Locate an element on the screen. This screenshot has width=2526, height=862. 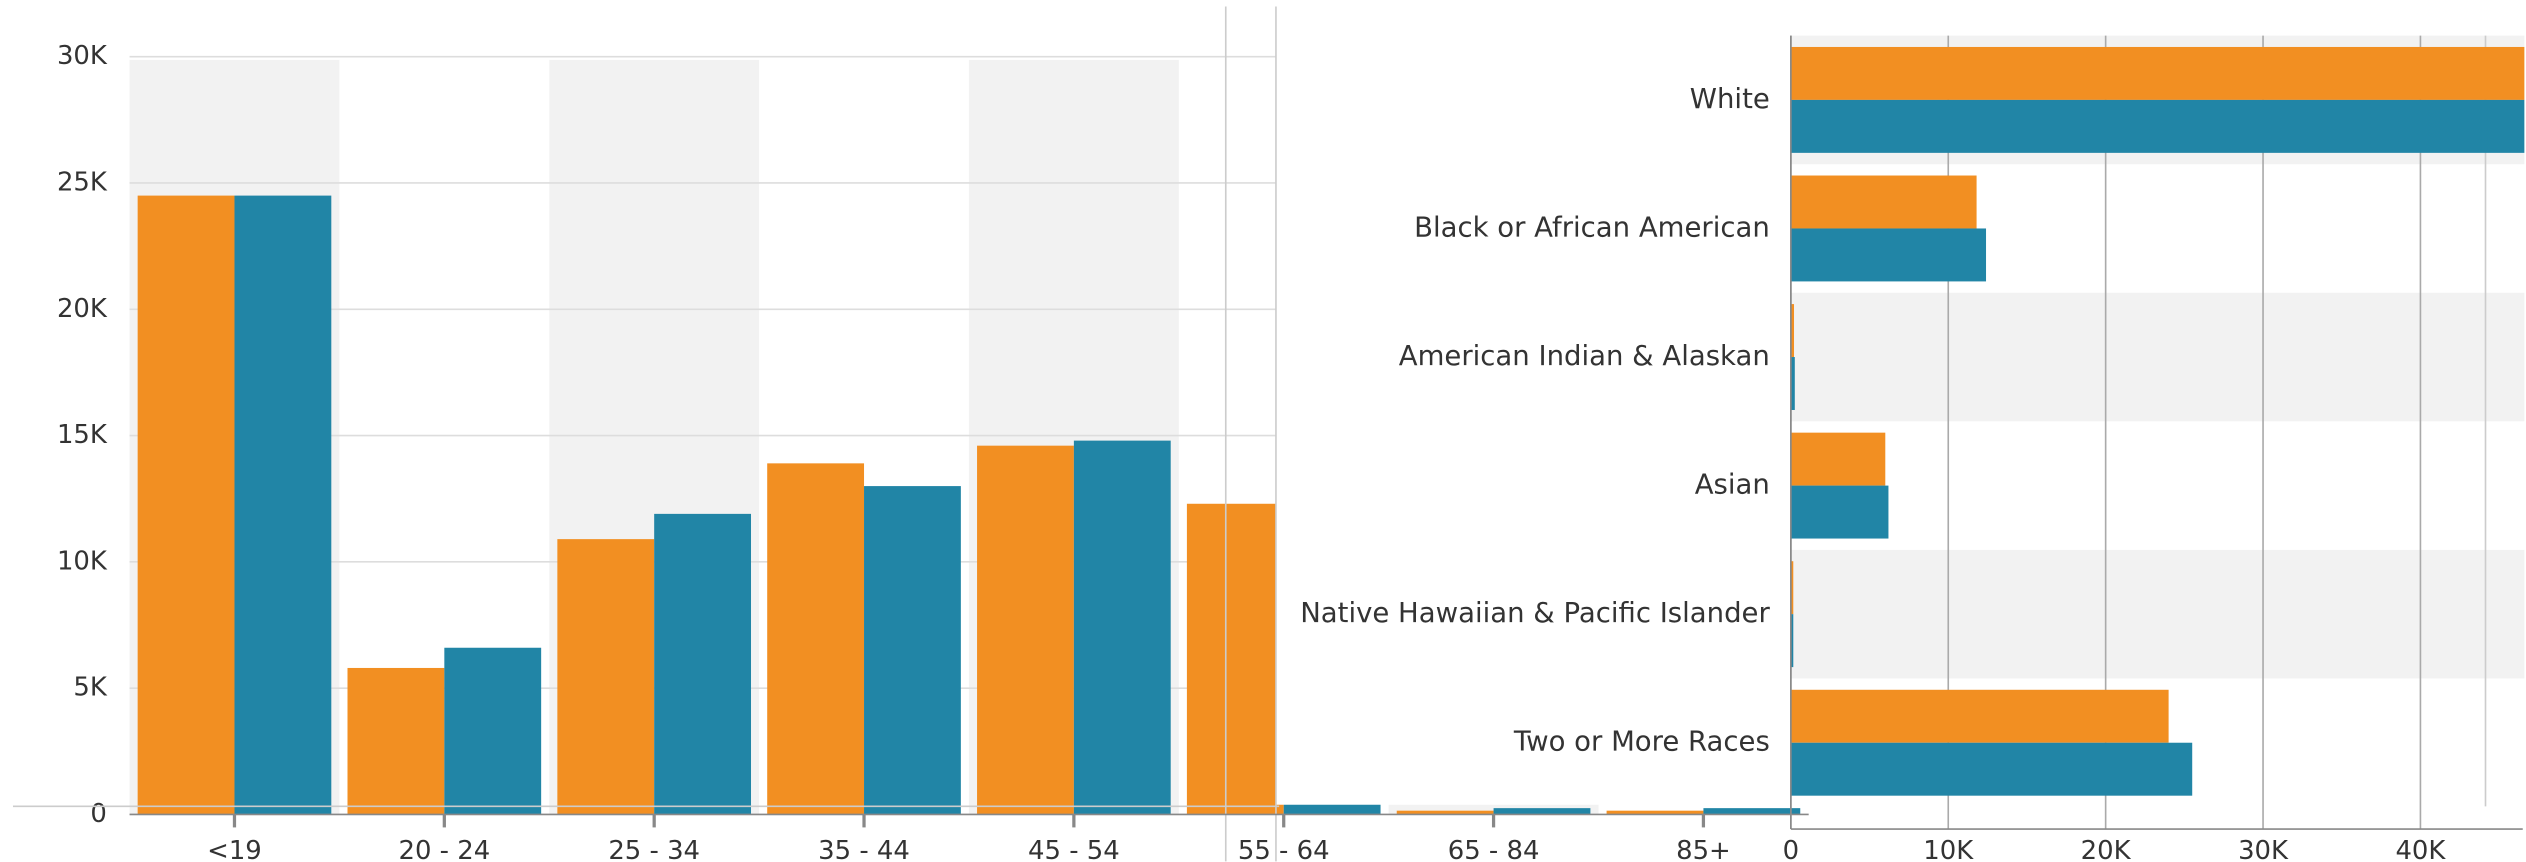
x-tick-label: 65 - 84 is located at coordinates (1494, 849).